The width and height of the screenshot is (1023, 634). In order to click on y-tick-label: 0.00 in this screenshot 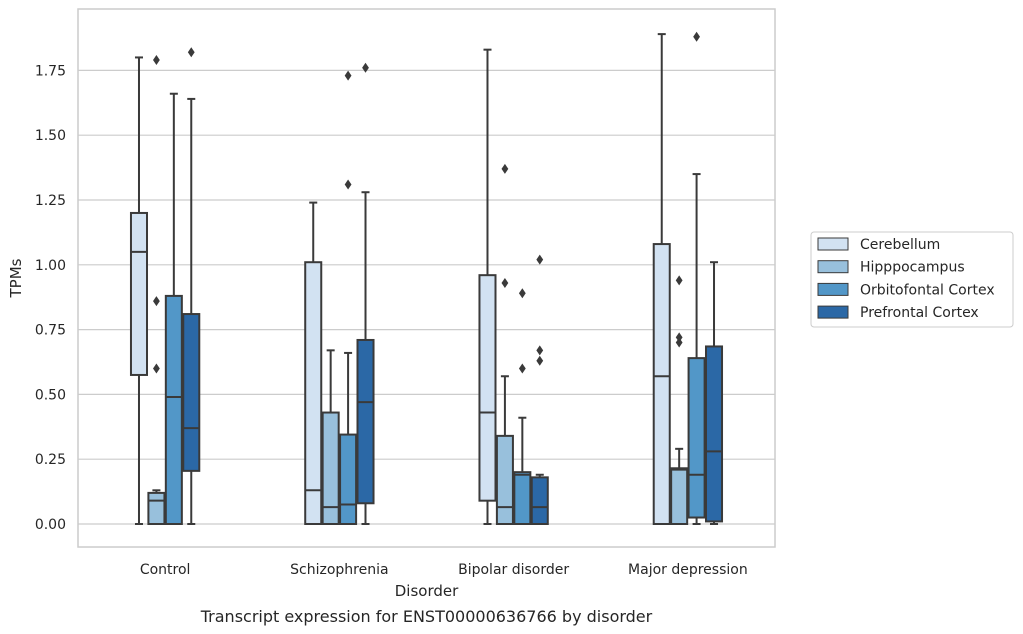, I will do `click(50, 525)`.